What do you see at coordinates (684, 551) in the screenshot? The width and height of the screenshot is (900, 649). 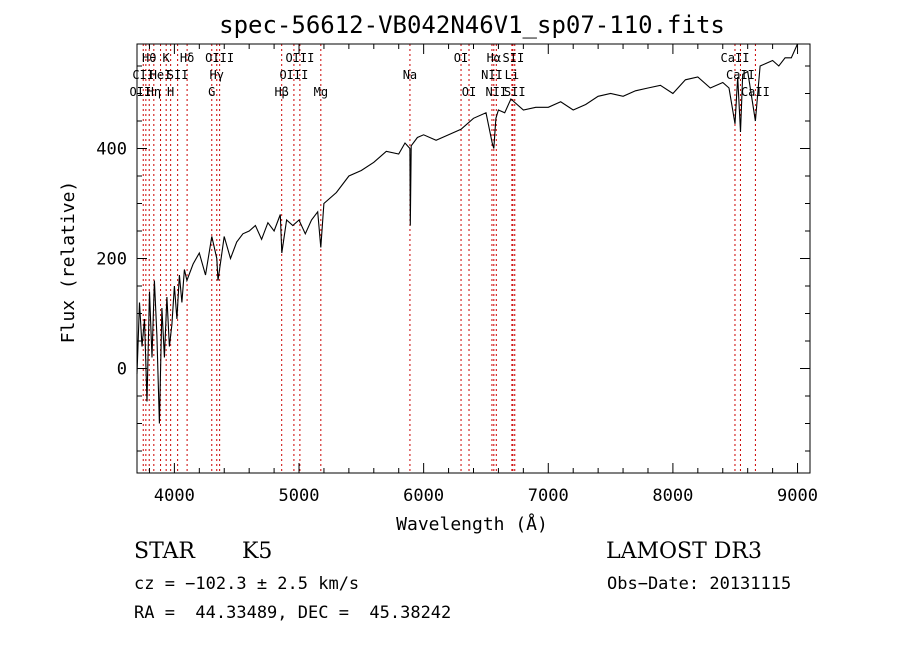 I see `survey-name: LAMOST DR3` at bounding box center [684, 551].